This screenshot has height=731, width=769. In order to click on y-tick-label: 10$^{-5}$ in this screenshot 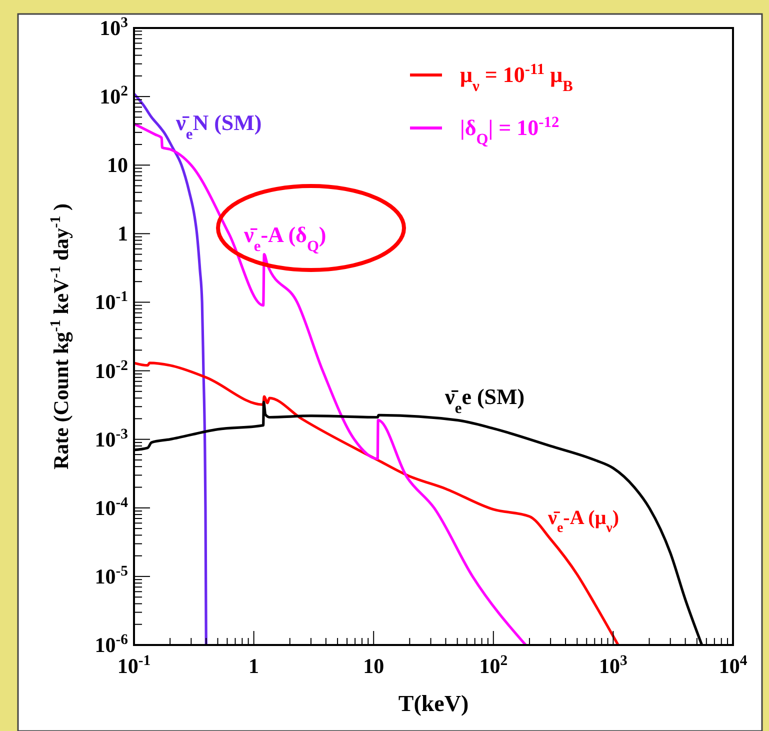, I will do `click(111, 575)`.